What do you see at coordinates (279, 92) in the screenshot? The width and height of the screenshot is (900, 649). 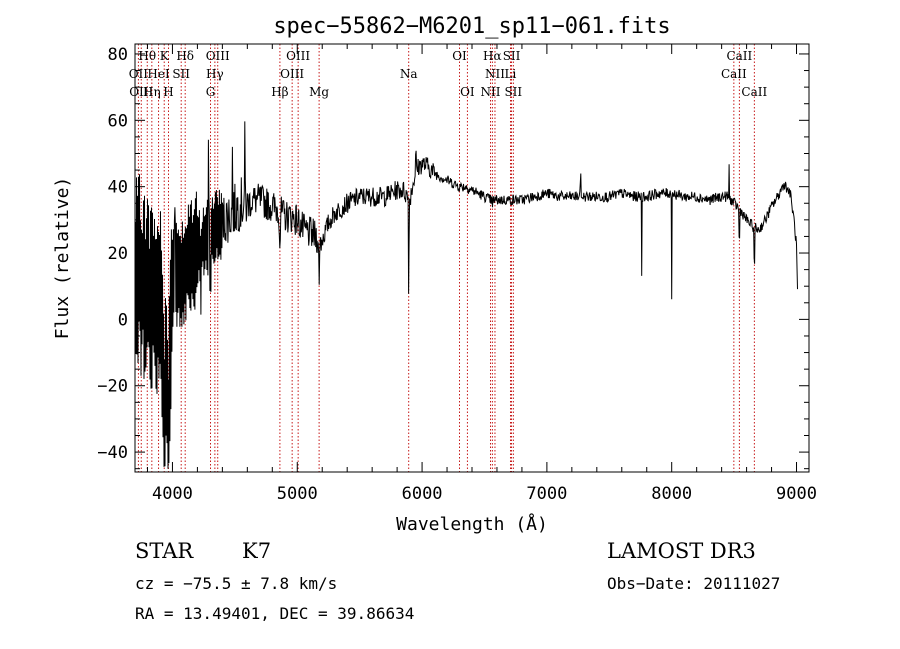 I see `line-label: Hβ` at bounding box center [279, 92].